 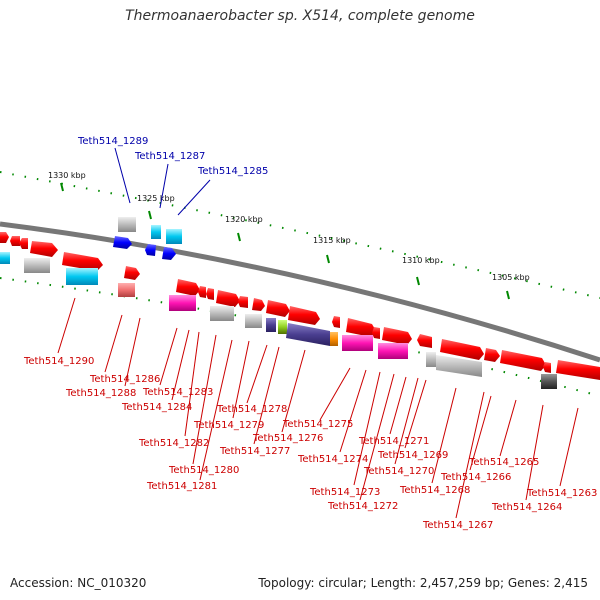 What do you see at coordinates (475, 477) in the screenshot?
I see `gene-label: Teth514_1266` at bounding box center [475, 477].